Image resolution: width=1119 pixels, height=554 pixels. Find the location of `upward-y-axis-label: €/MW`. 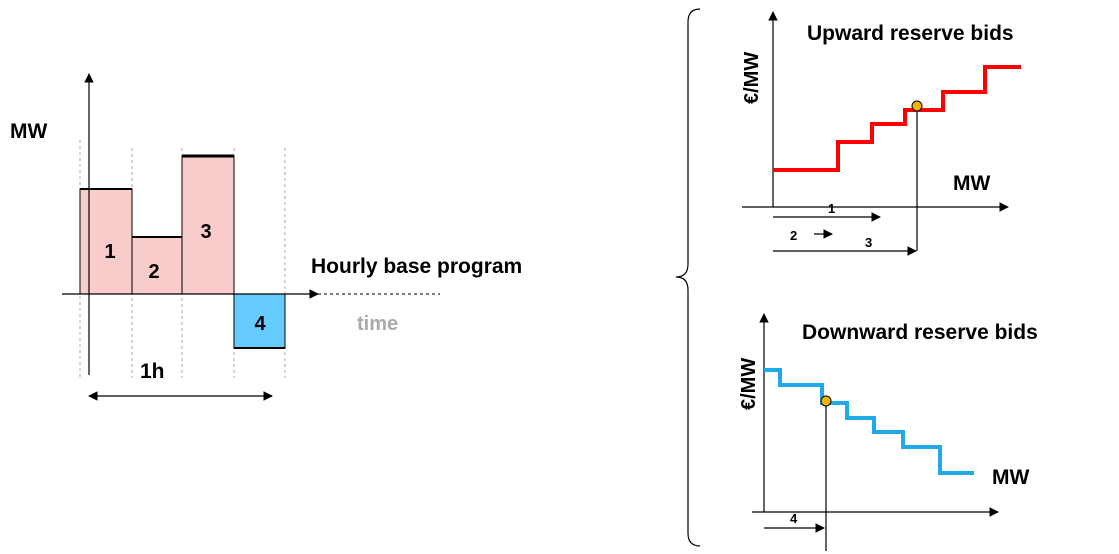

upward-y-axis-label: €/MW is located at coordinates (752, 78).